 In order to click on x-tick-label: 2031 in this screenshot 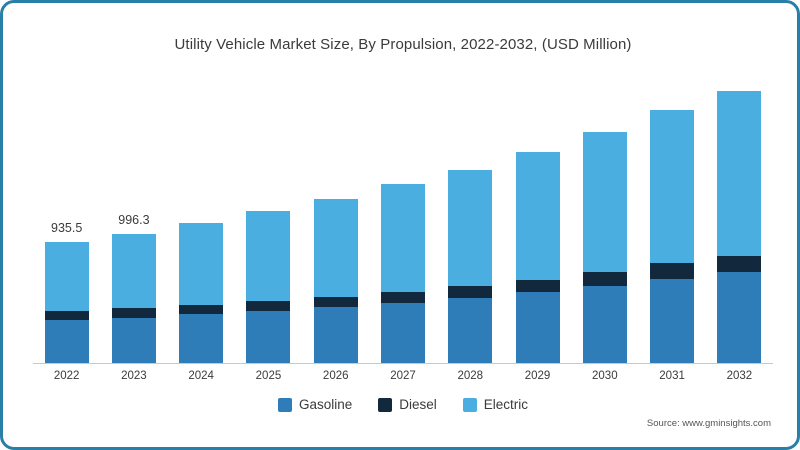, I will do `click(672, 376)`.